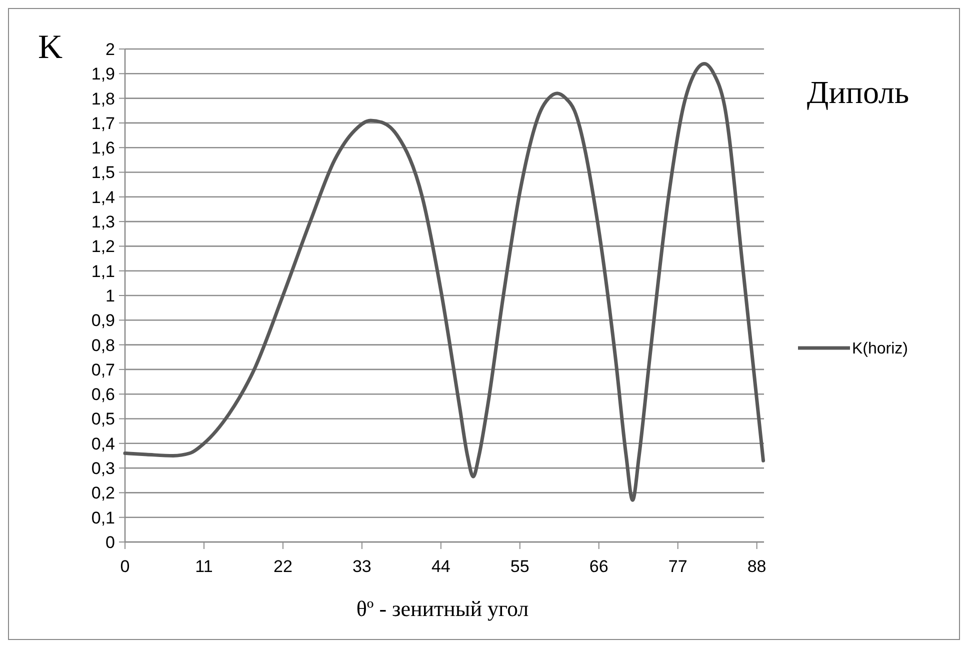 The width and height of the screenshot is (968, 648). What do you see at coordinates (103, 468) in the screenshot?
I see `y-tick-label: 0,3` at bounding box center [103, 468].